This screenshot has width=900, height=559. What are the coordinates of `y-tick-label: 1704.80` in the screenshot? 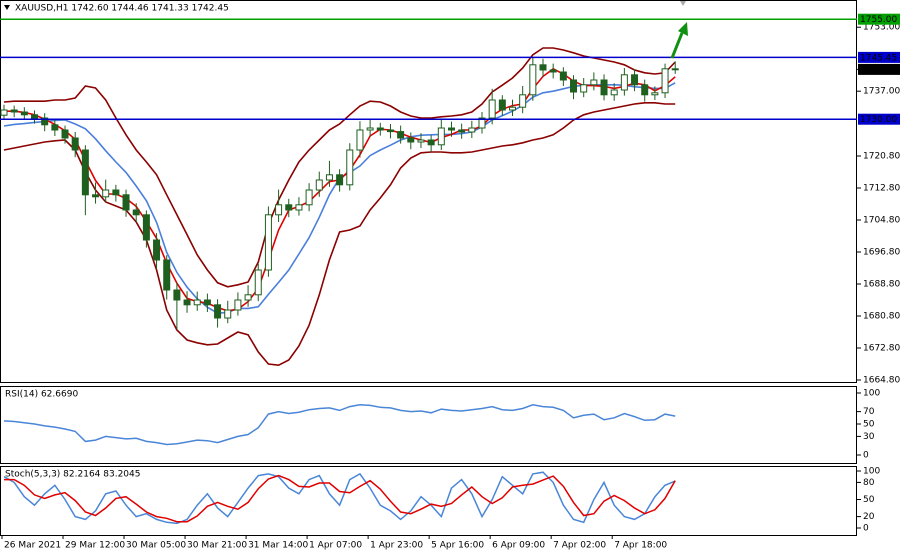 It's located at (881, 221).